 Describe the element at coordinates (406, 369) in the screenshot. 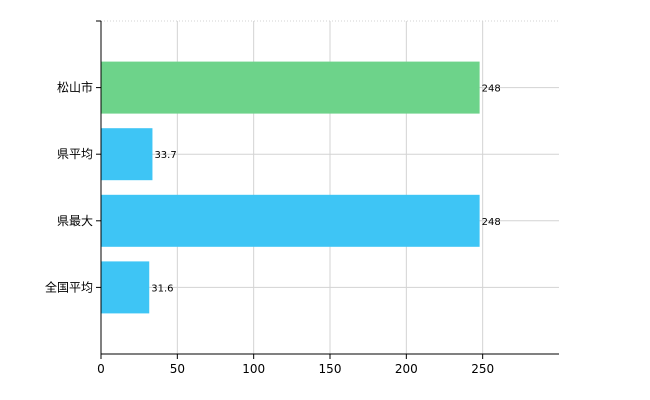

I see `x-tick-label: 200` at that location.